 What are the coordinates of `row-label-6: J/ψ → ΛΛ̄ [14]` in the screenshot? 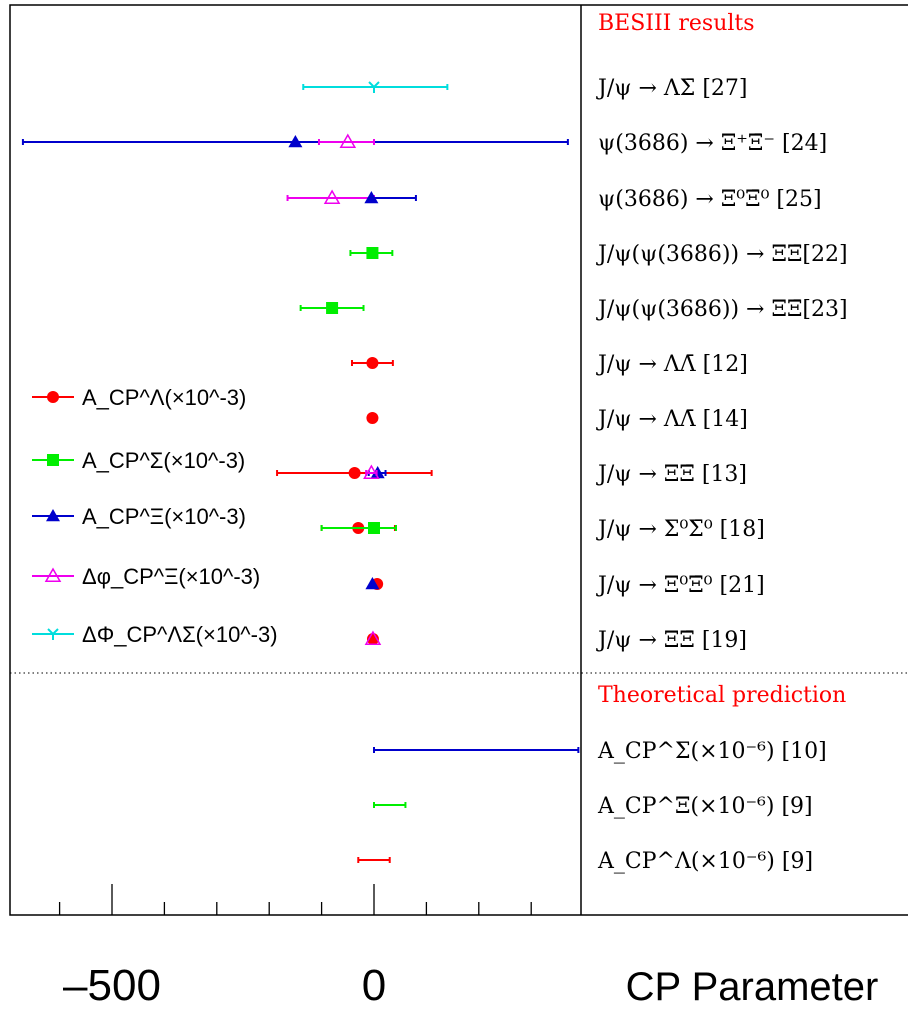 It's located at (672, 419).